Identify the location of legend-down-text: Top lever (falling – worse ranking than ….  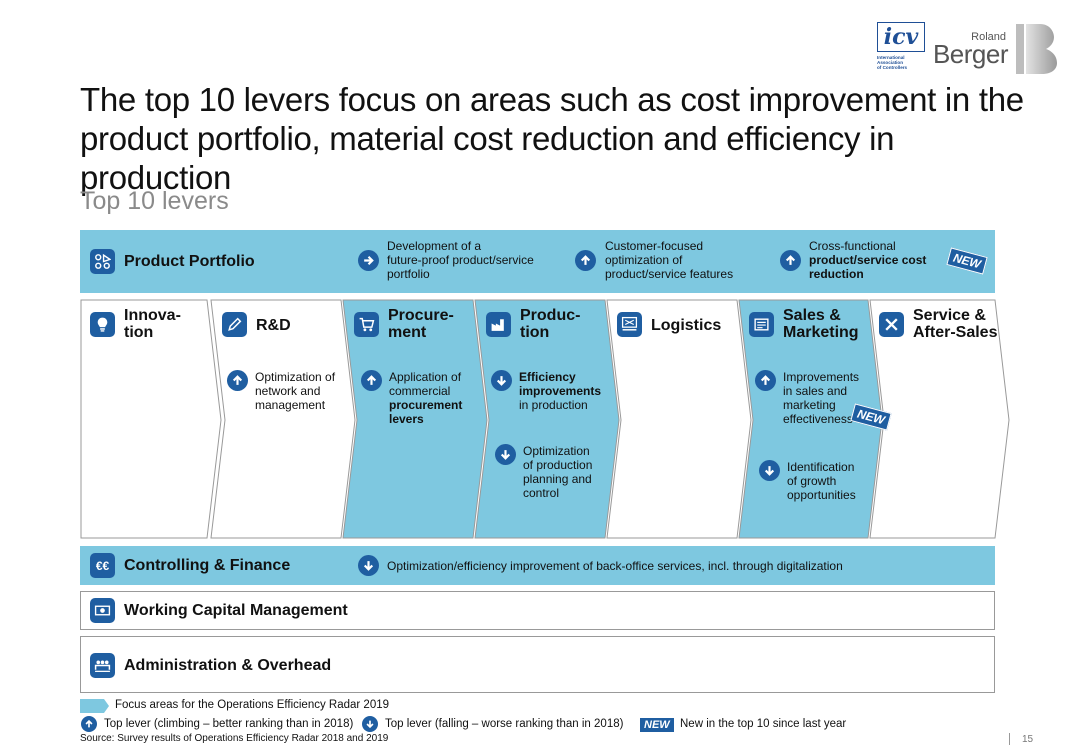
(504, 724).